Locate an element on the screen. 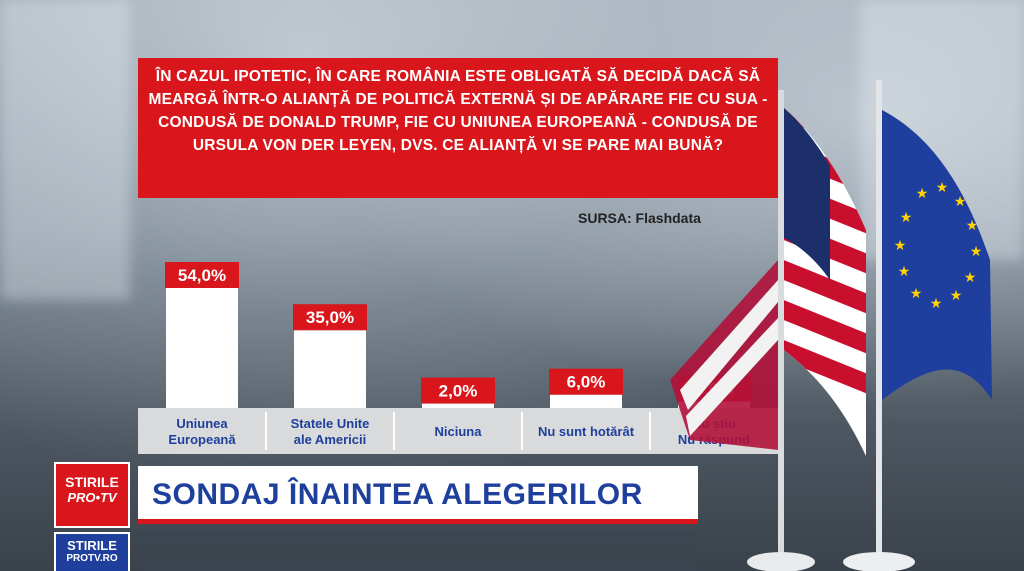  category-label: Uniunea is located at coordinates (202, 423).